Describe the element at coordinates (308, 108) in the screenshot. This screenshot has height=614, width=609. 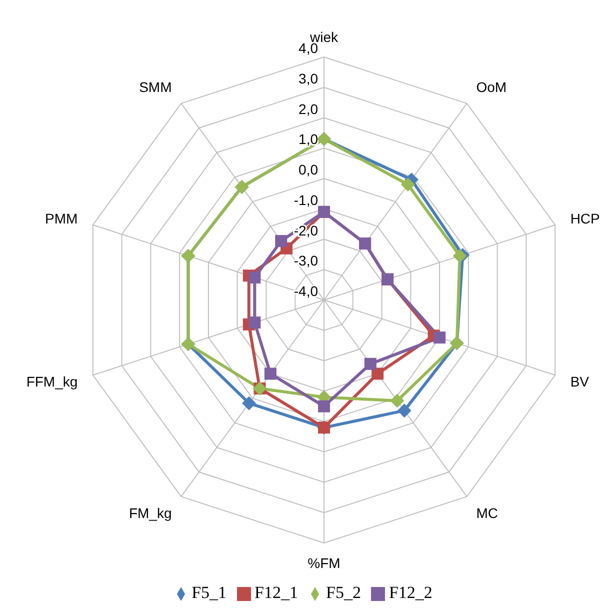
I see `y-tick-label: 2,0` at that location.